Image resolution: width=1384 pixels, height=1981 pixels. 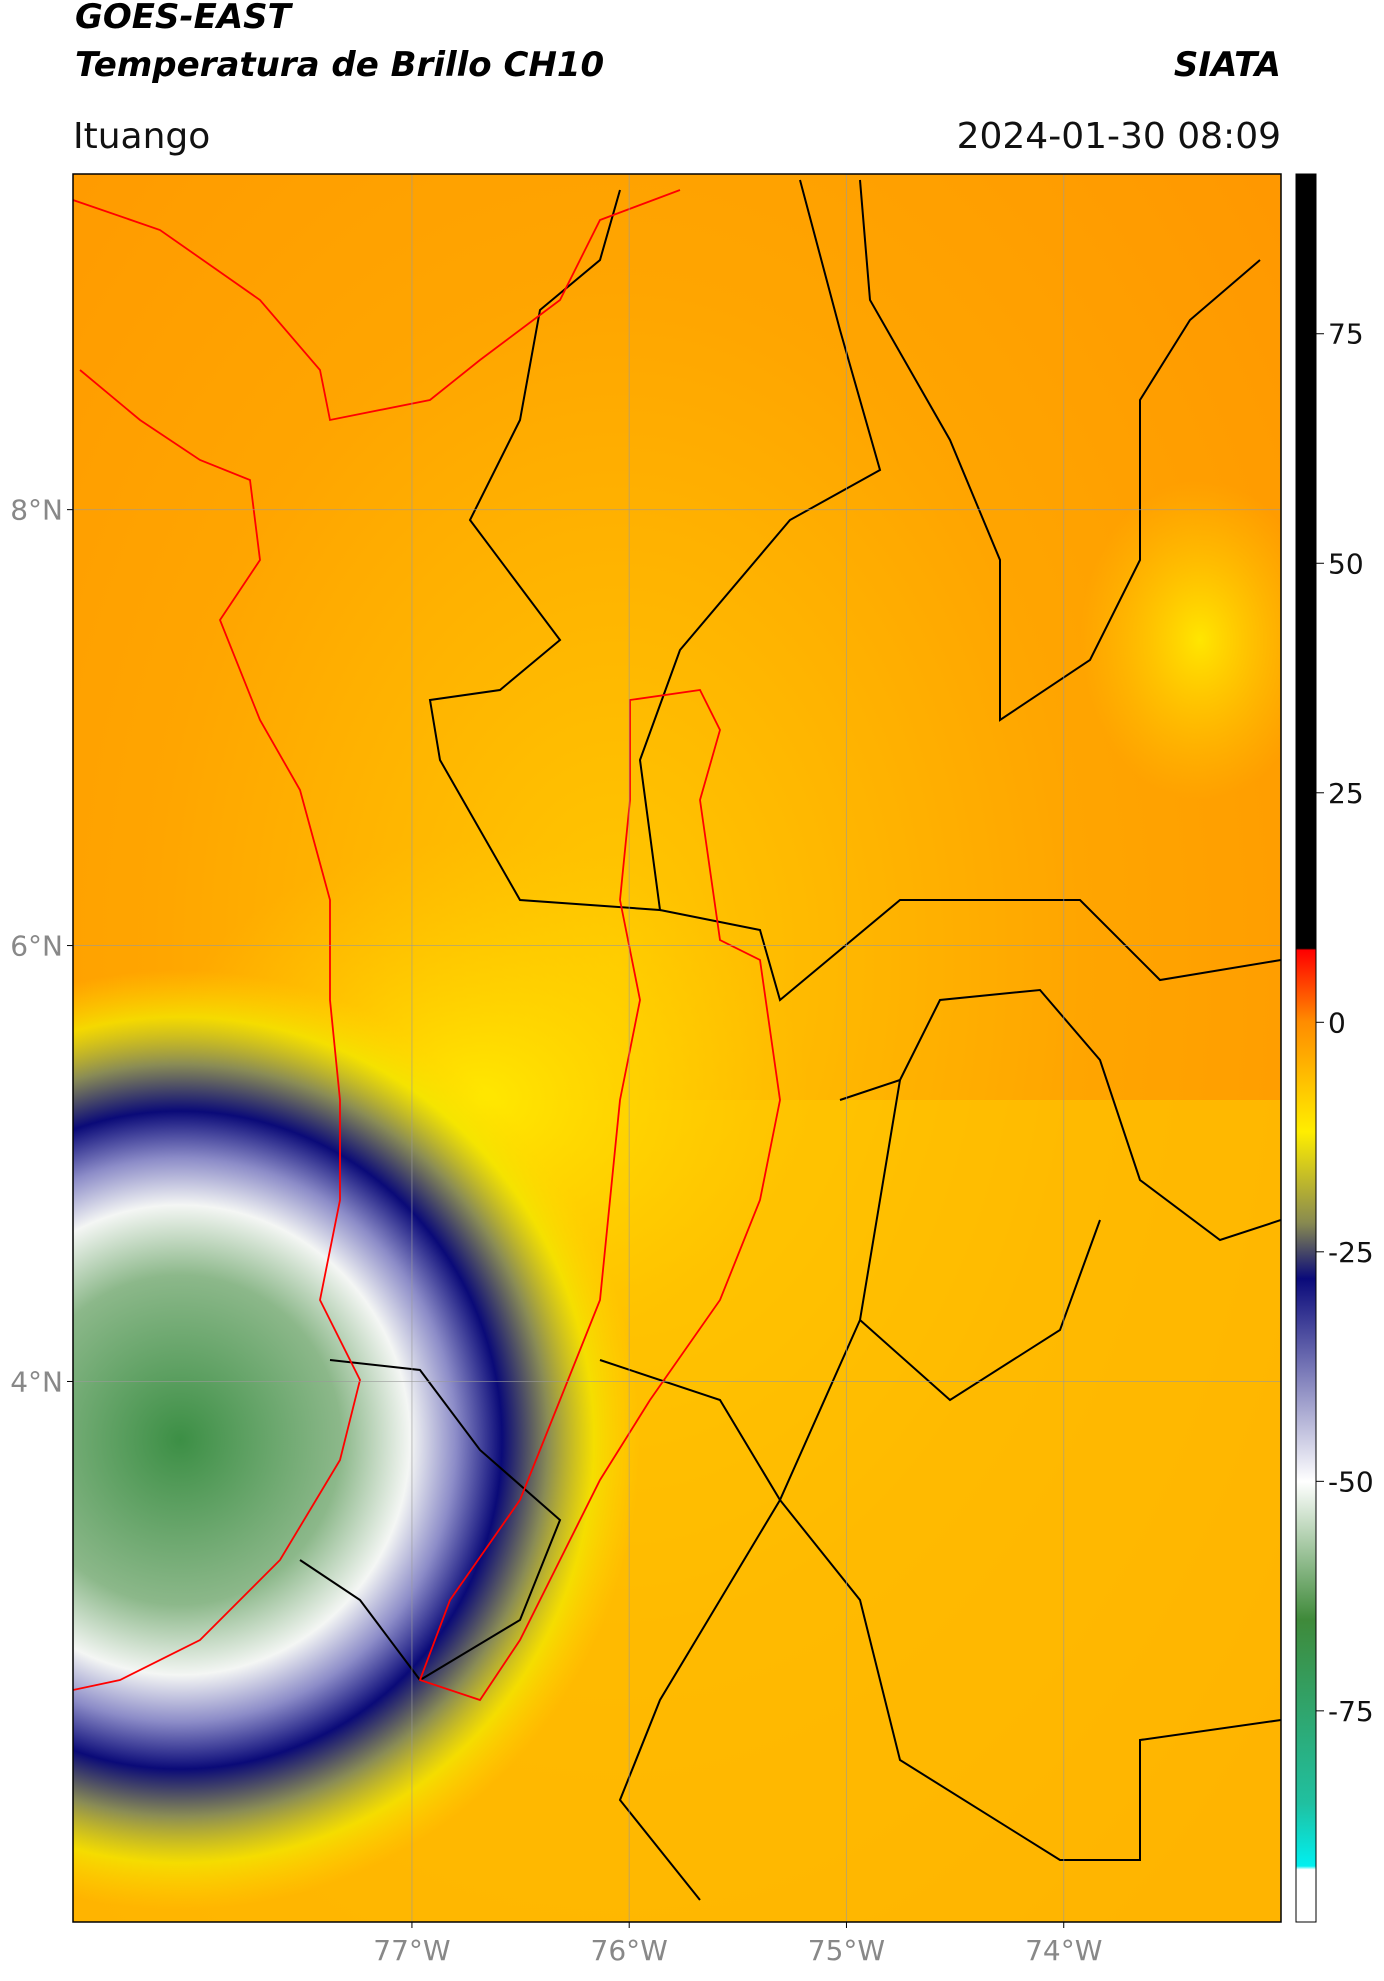 I want to click on colorbar-tick-label: -25, so click(x=1351, y=1252).